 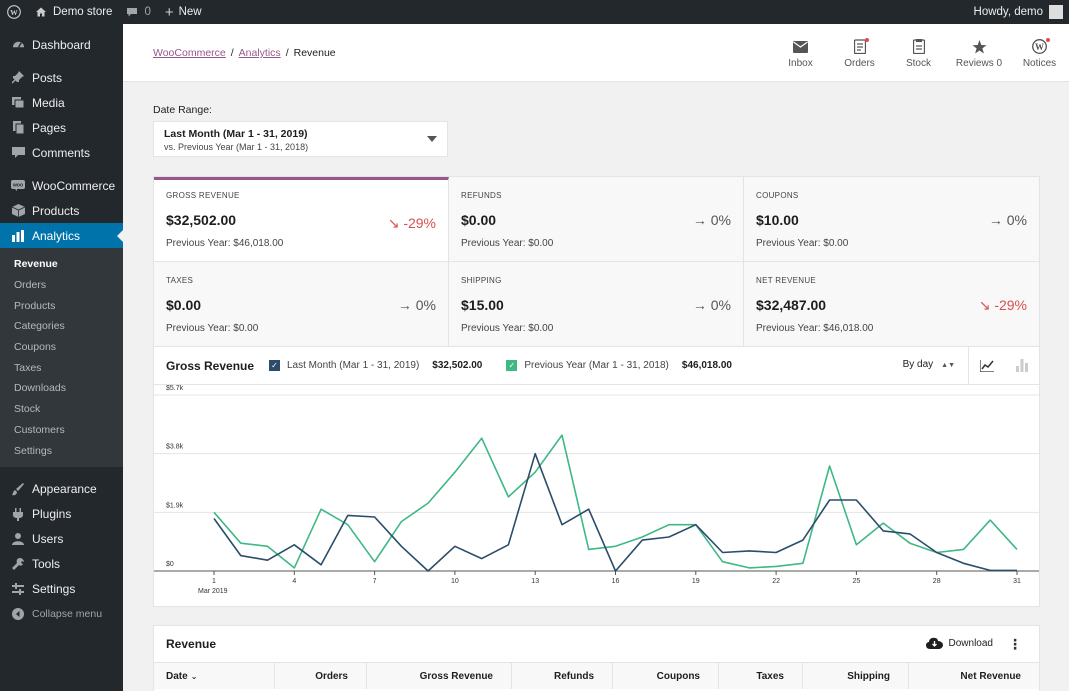 I want to click on inbox-icon, so click(x=800, y=47).